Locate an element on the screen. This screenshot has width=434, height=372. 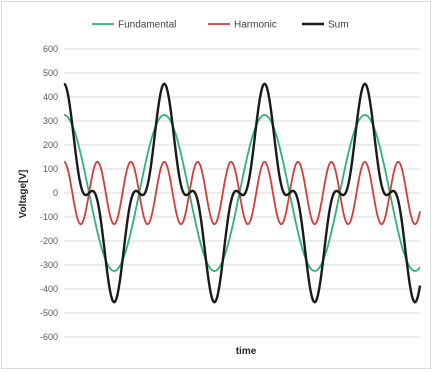
y-tick-label: 100 is located at coordinates (50, 169).